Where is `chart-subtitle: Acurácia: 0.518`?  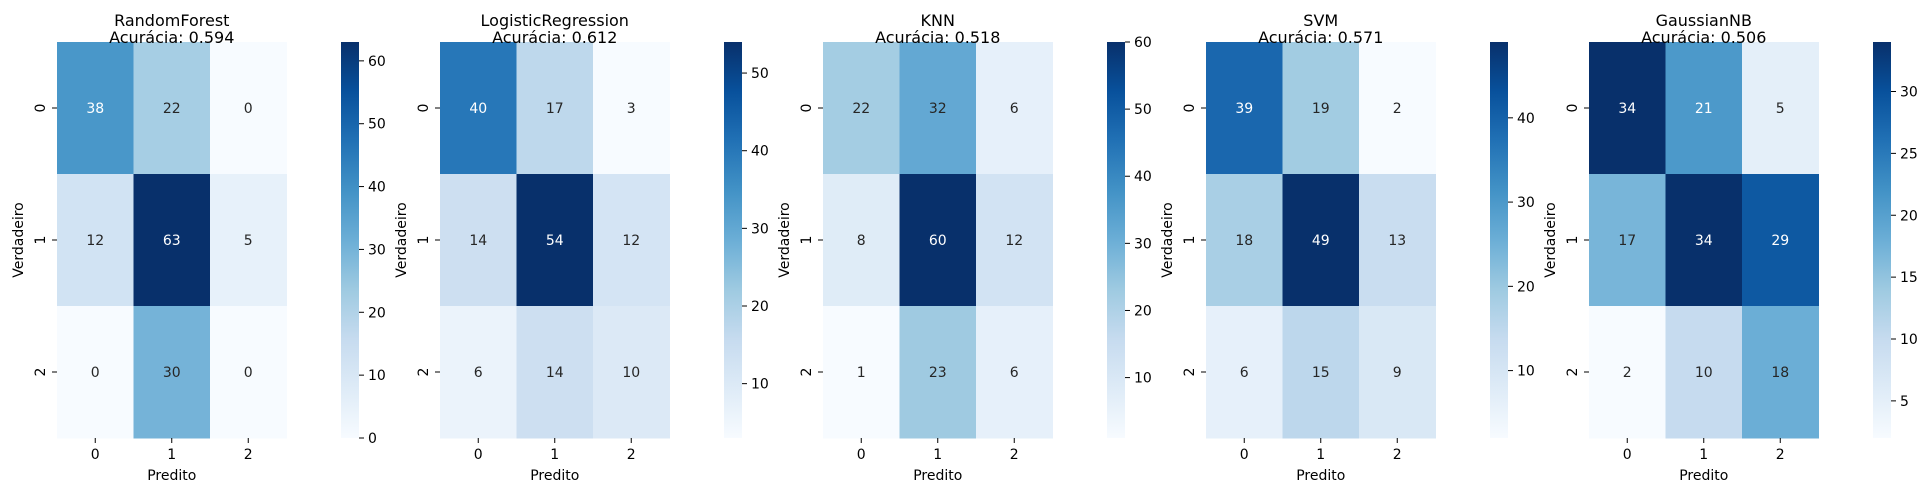
chart-subtitle: Acurácia: 0.518 is located at coordinates (937, 37).